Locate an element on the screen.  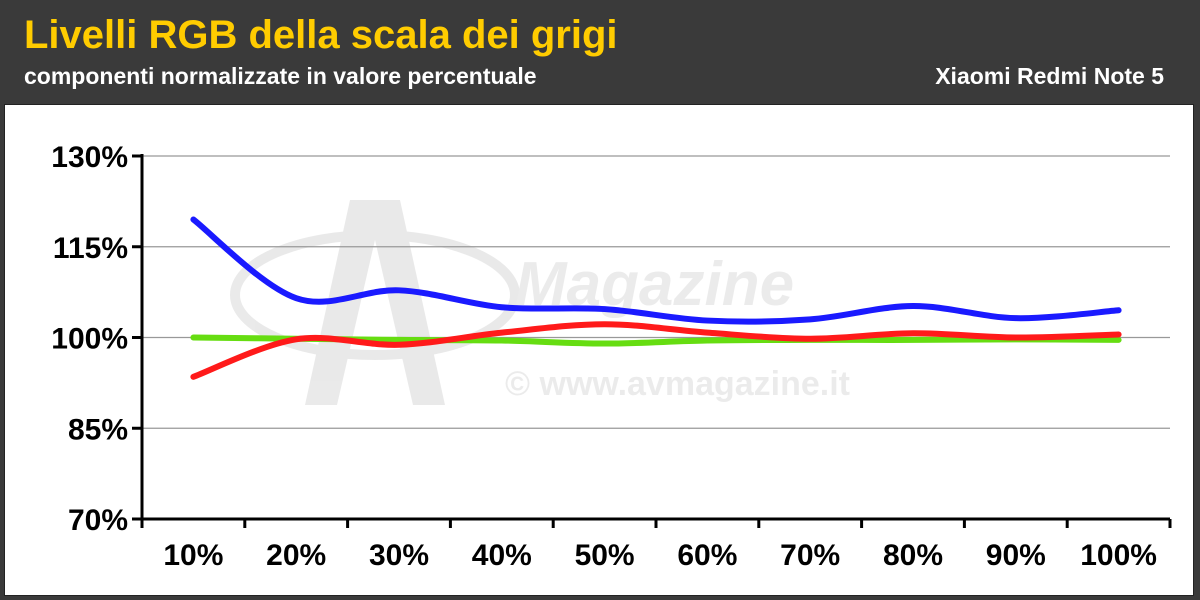
x-tick-label: 10% is located at coordinates (193, 555).